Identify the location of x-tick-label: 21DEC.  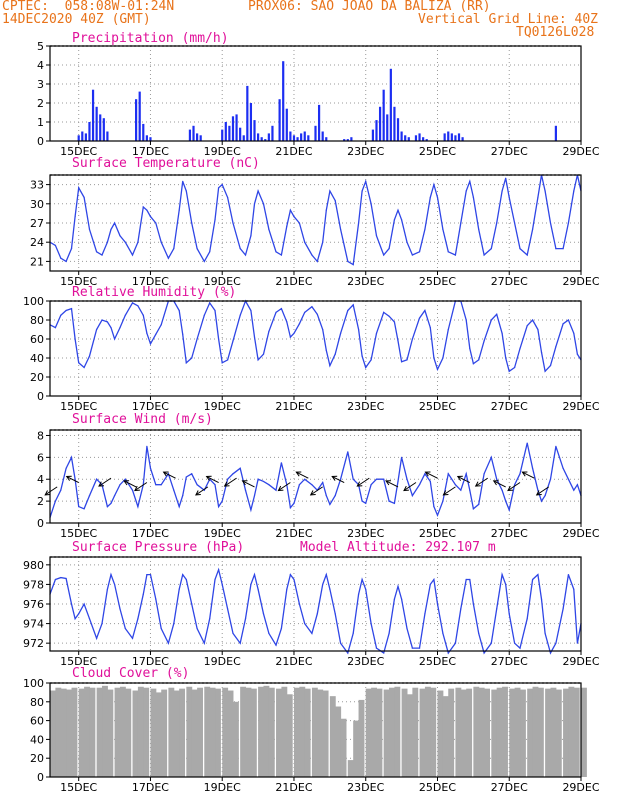
(293, 661).